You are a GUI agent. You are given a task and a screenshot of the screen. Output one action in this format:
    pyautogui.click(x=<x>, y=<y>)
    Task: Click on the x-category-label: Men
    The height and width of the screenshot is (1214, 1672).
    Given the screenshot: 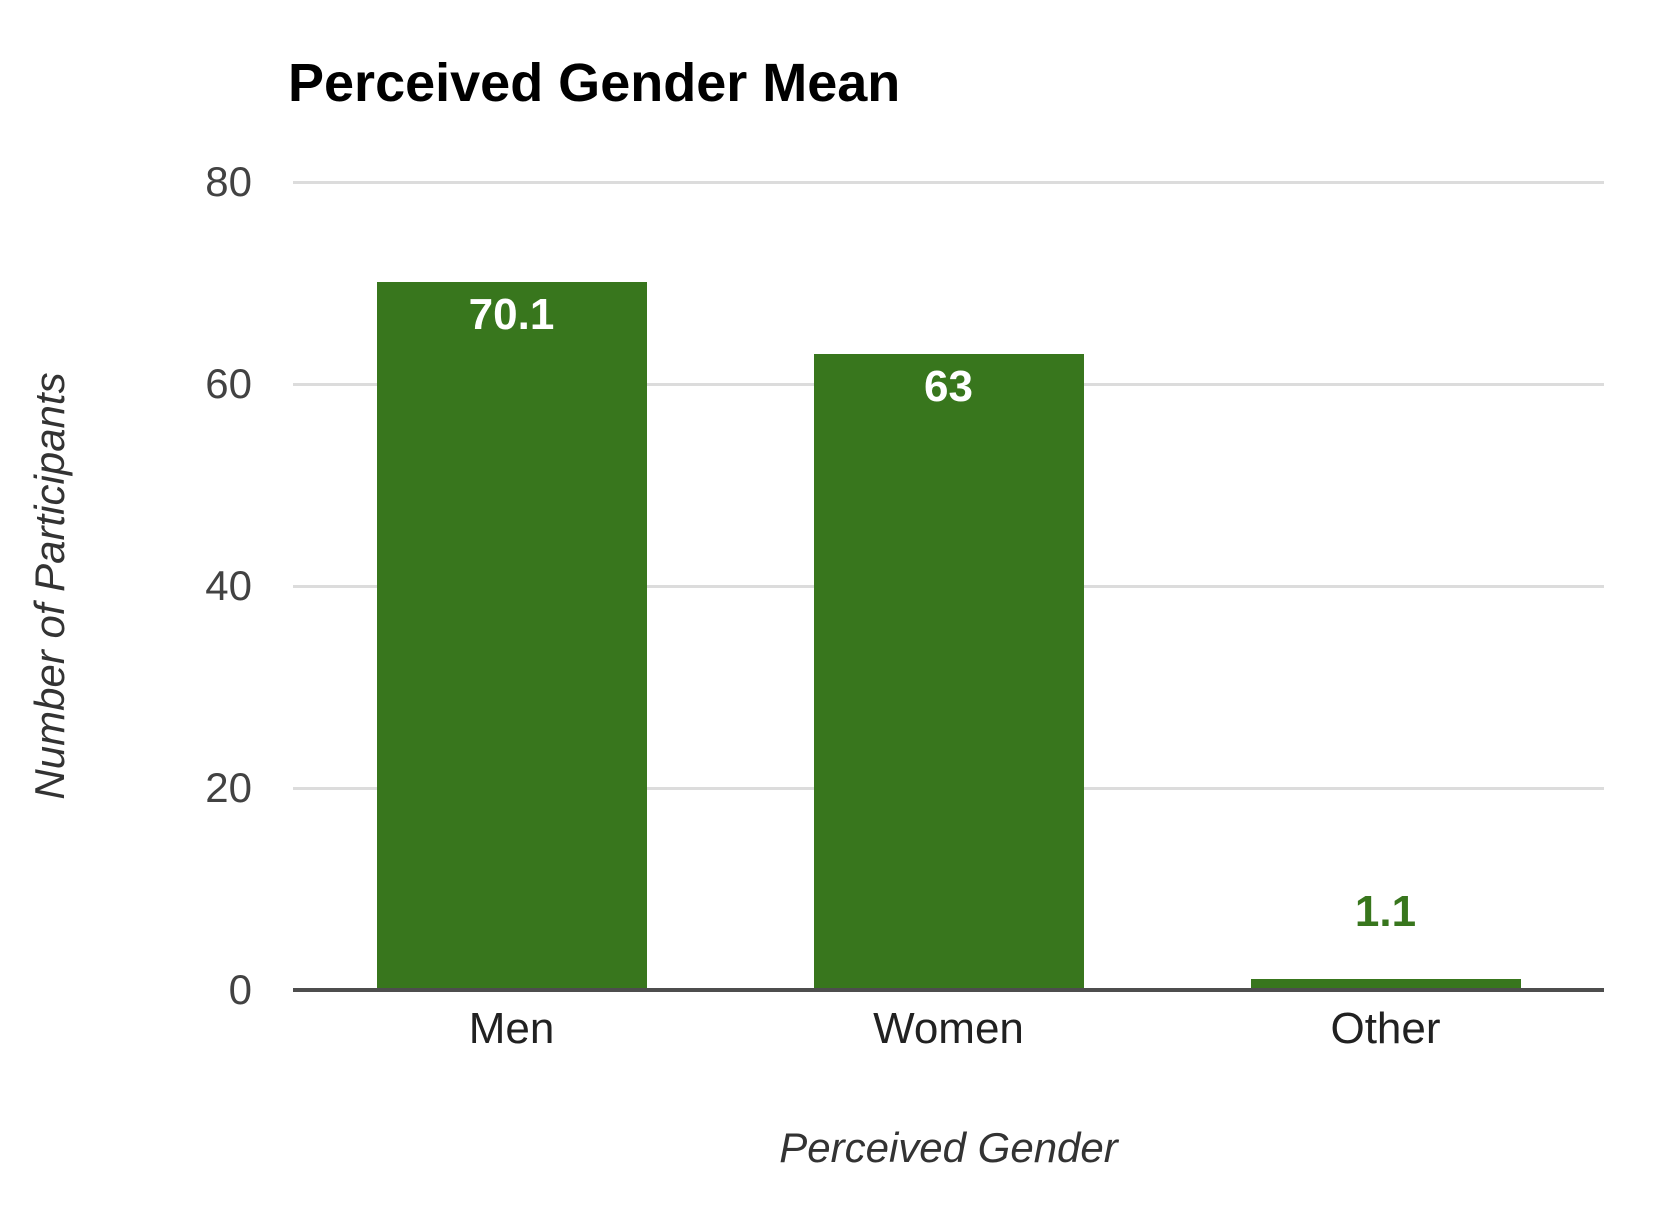 What is the action you would take?
    pyautogui.click(x=511, y=1028)
    